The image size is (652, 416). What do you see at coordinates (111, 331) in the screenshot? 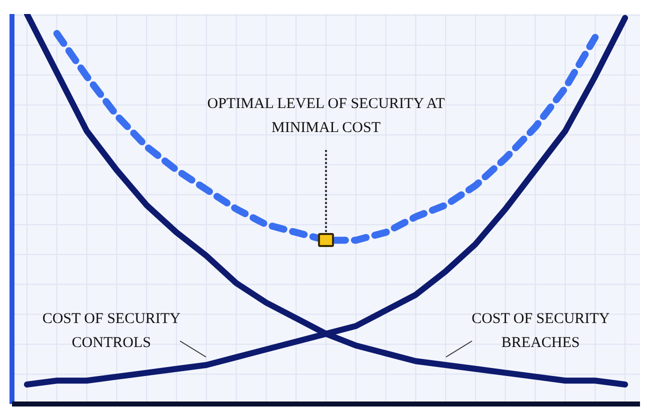
I see `series-label: COST OF SECURITY CONTROLS` at bounding box center [111, 331].